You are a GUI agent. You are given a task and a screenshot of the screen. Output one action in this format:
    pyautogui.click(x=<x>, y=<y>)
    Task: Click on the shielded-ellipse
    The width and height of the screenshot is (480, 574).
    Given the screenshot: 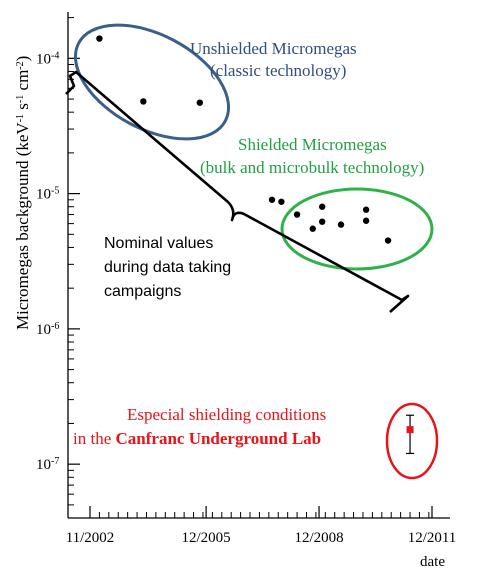 What is the action you would take?
    pyautogui.click(x=357, y=229)
    